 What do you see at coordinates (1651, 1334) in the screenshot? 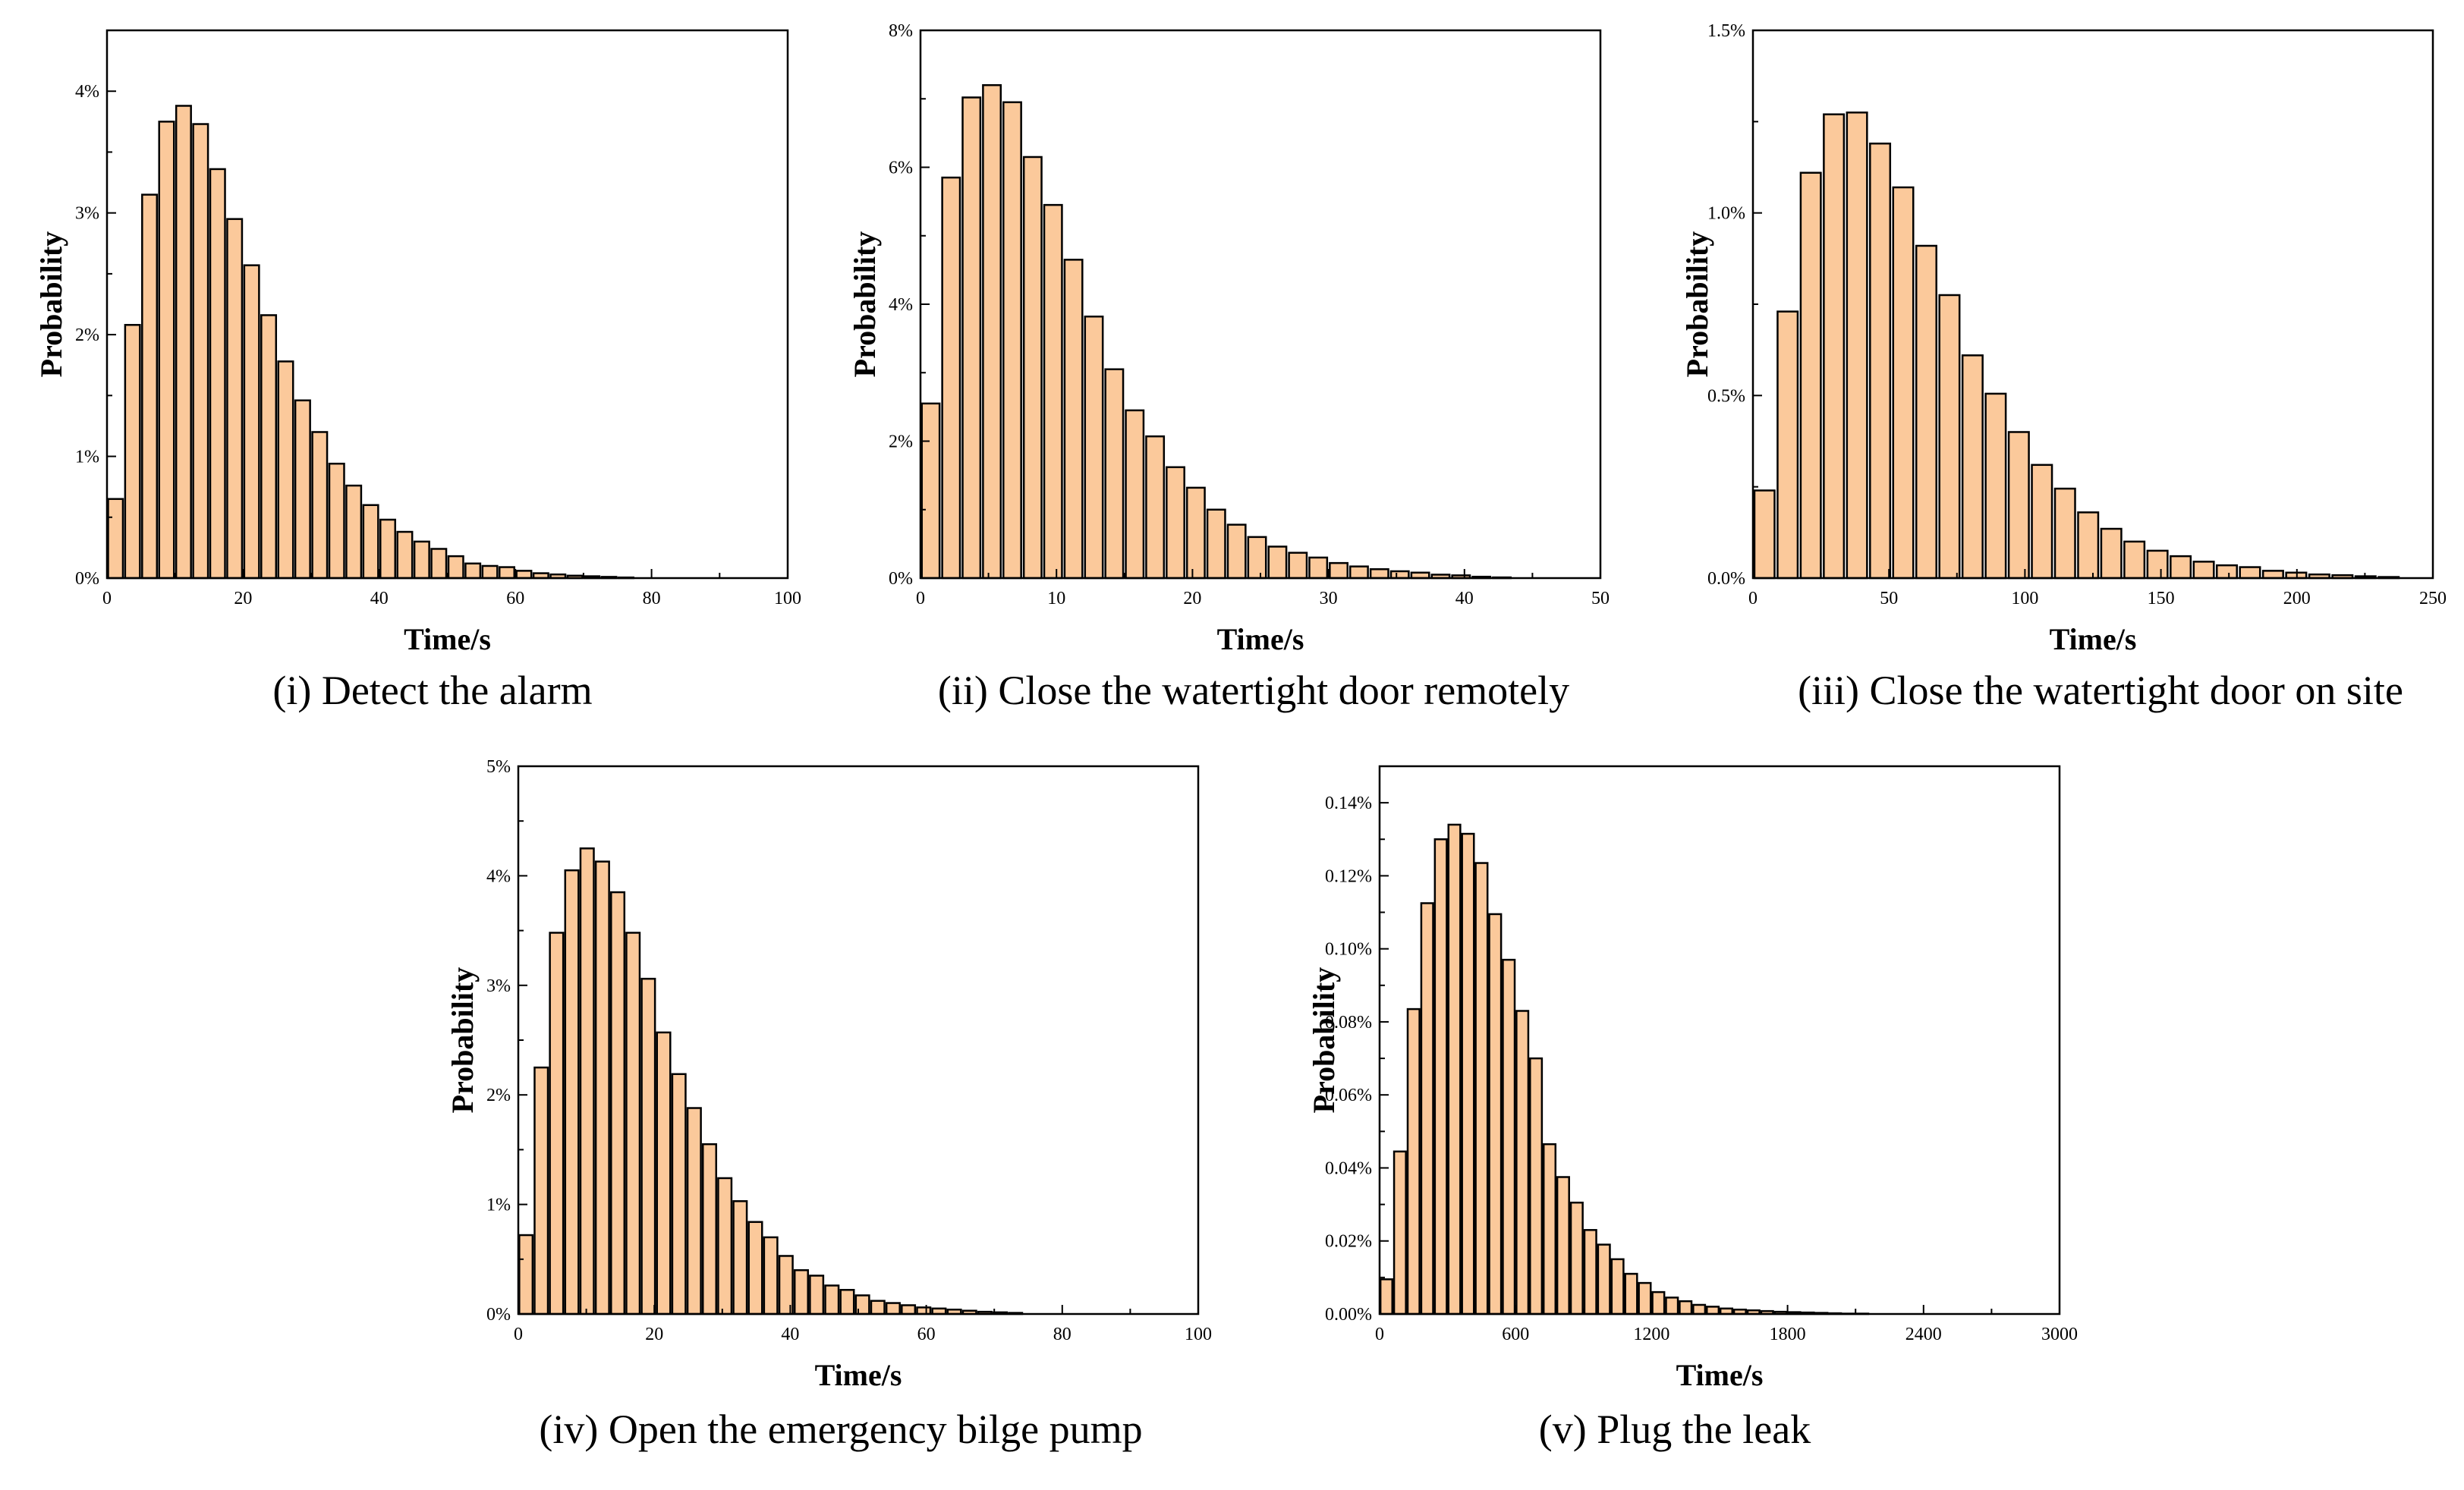
I see `x-tick-label: 1200` at bounding box center [1651, 1334].